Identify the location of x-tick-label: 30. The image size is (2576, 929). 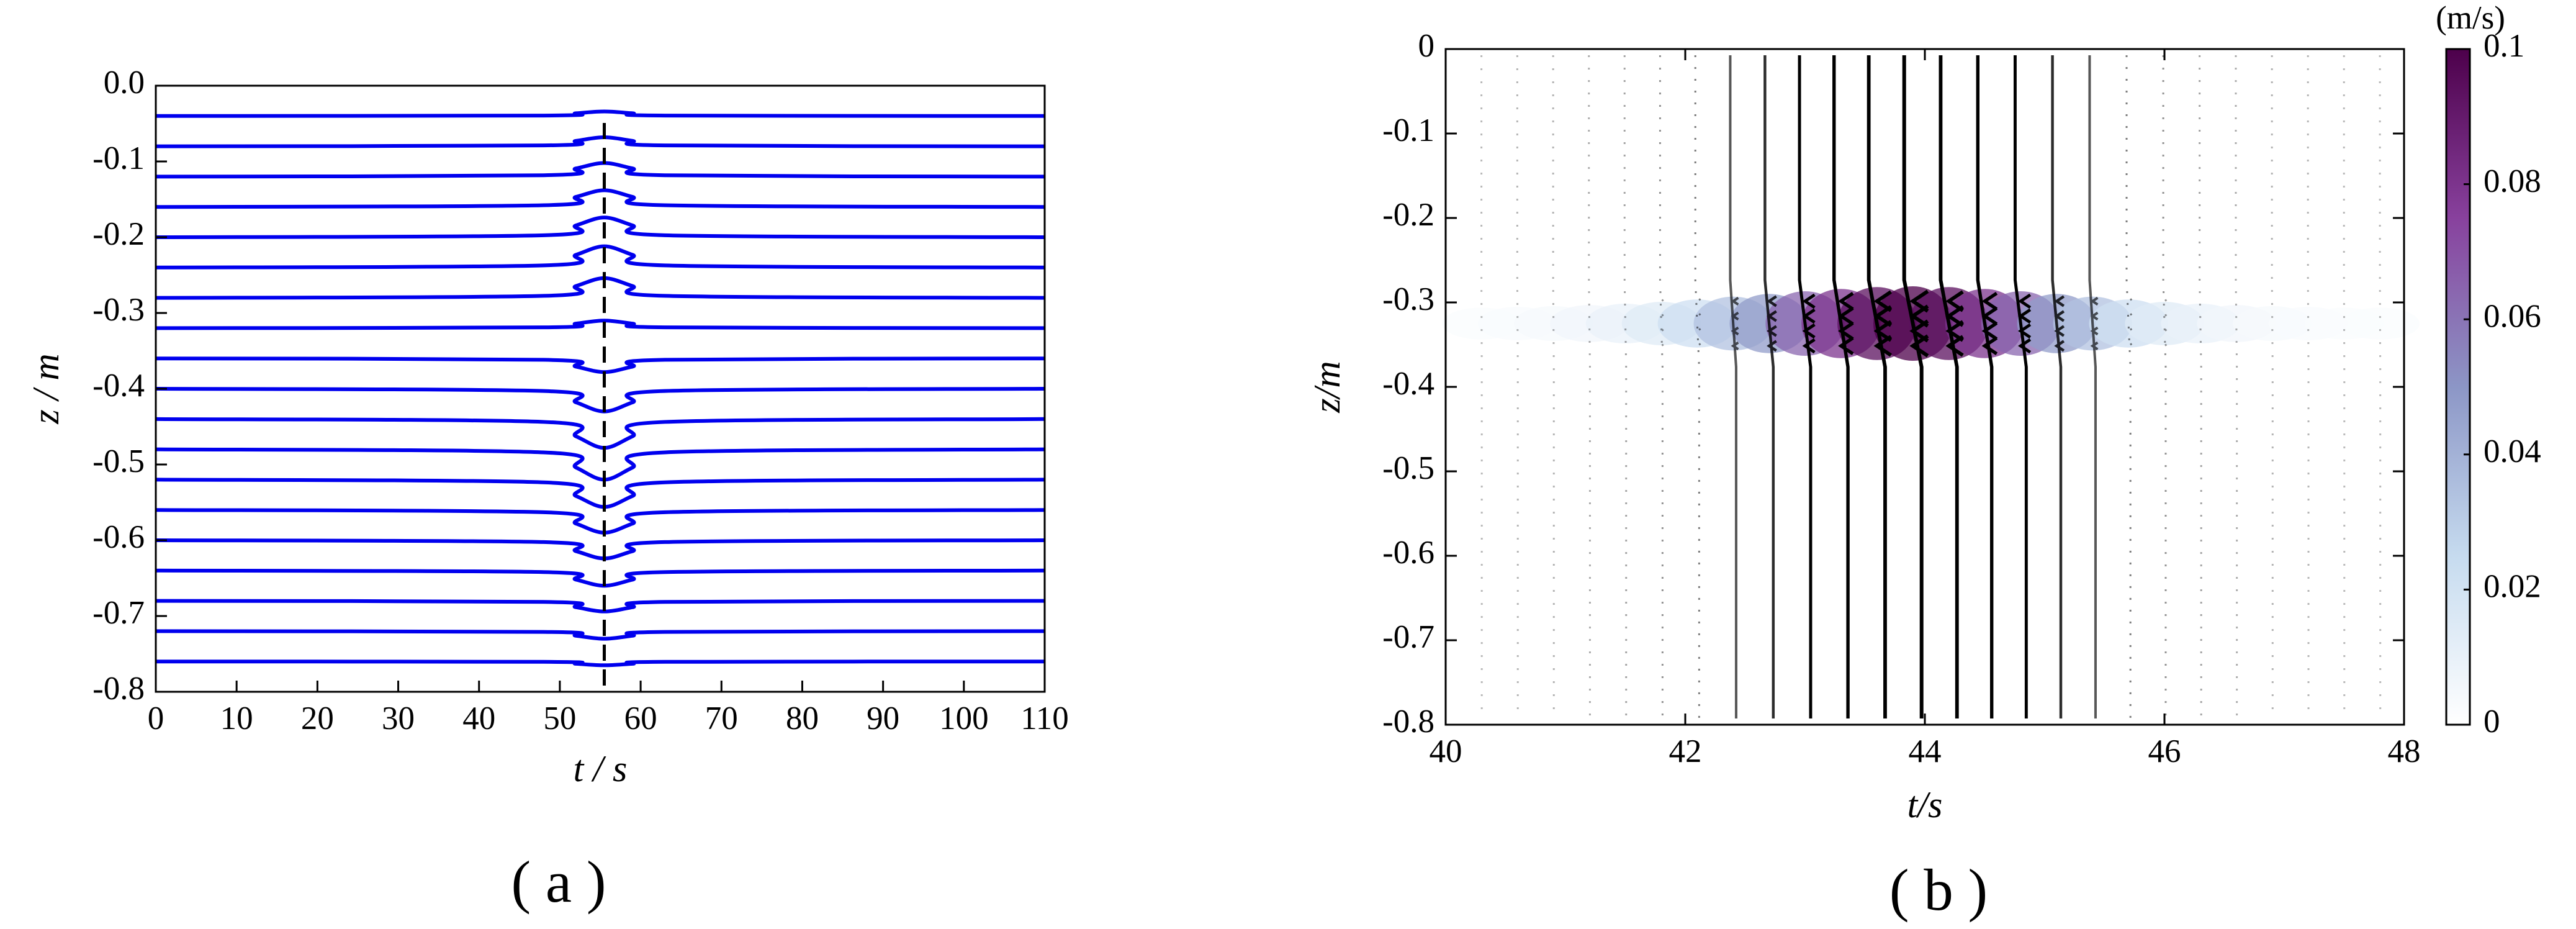
(398, 718).